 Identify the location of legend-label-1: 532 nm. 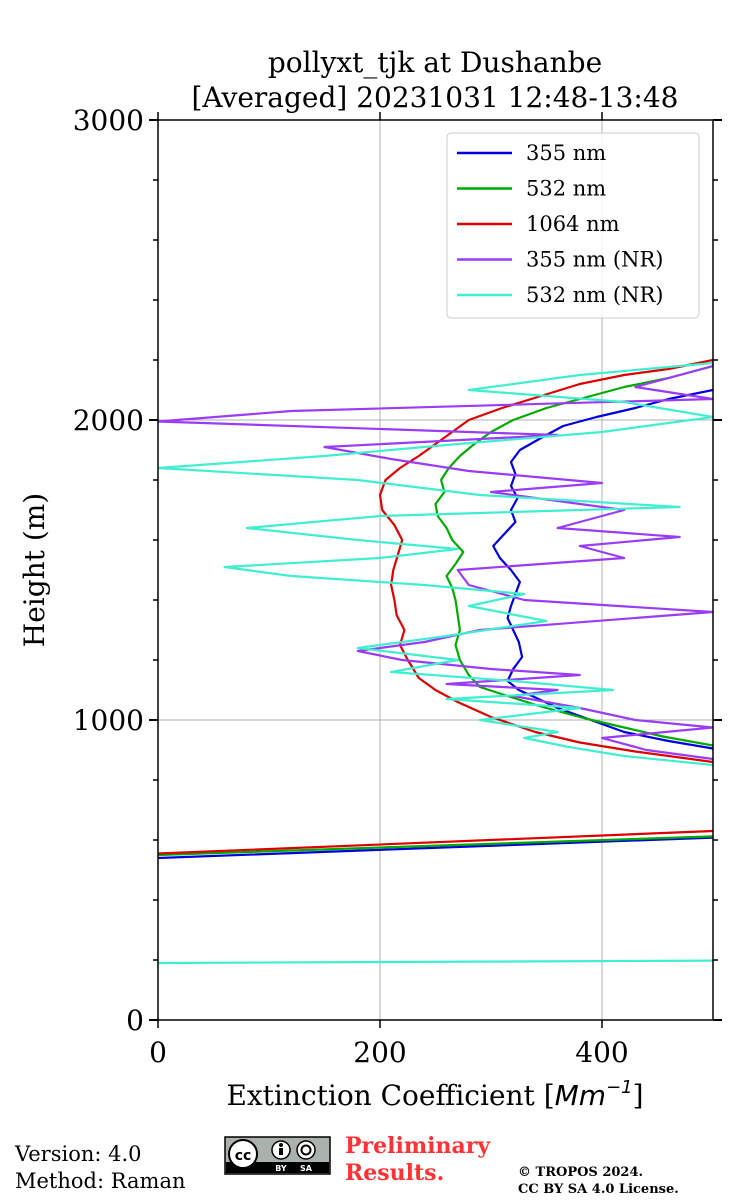
(566, 189).